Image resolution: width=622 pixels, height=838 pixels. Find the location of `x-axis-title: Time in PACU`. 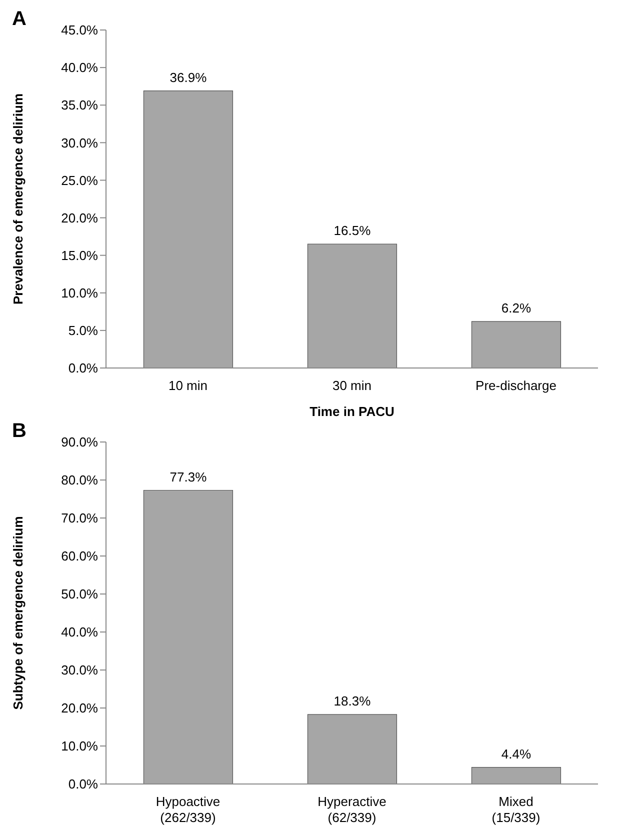

x-axis-title: Time in PACU is located at coordinates (352, 411).